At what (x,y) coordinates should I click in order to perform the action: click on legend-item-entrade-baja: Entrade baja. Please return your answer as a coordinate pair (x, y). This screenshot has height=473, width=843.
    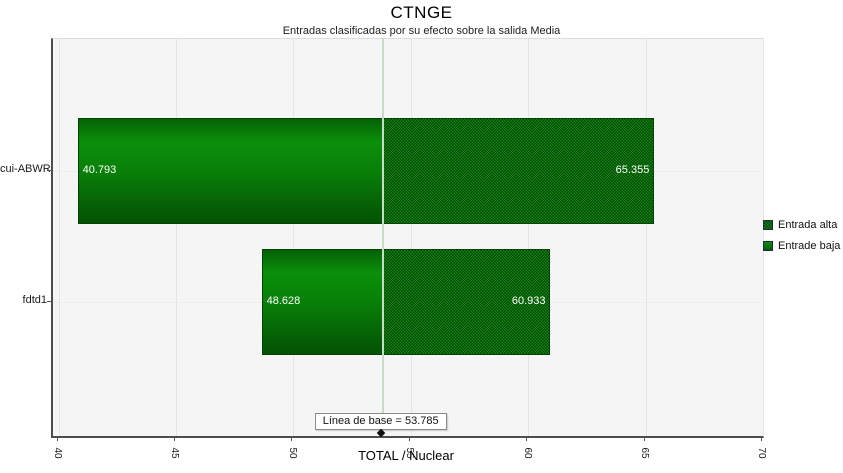
    Looking at the image, I should click on (801, 246).